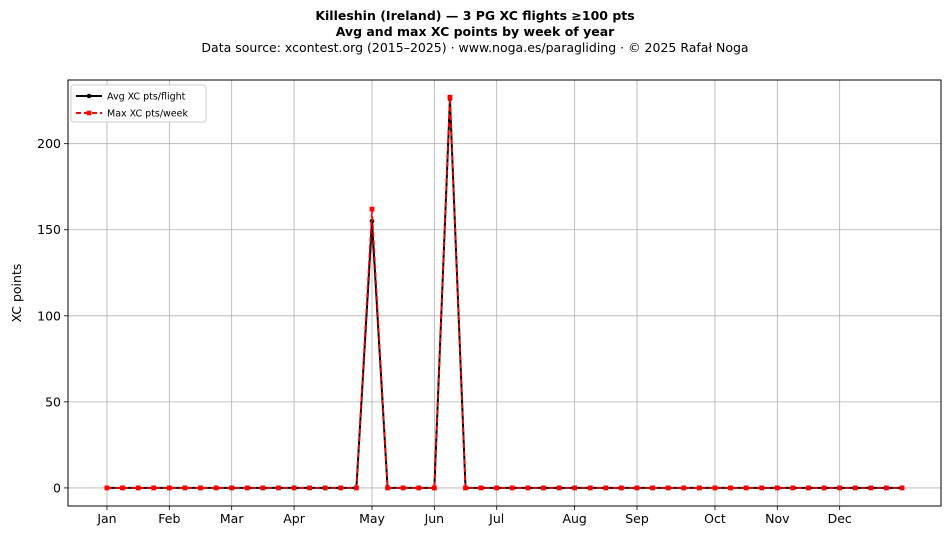  Describe the element at coordinates (840, 518) in the screenshot. I see `x-tick-label: Dec` at that location.